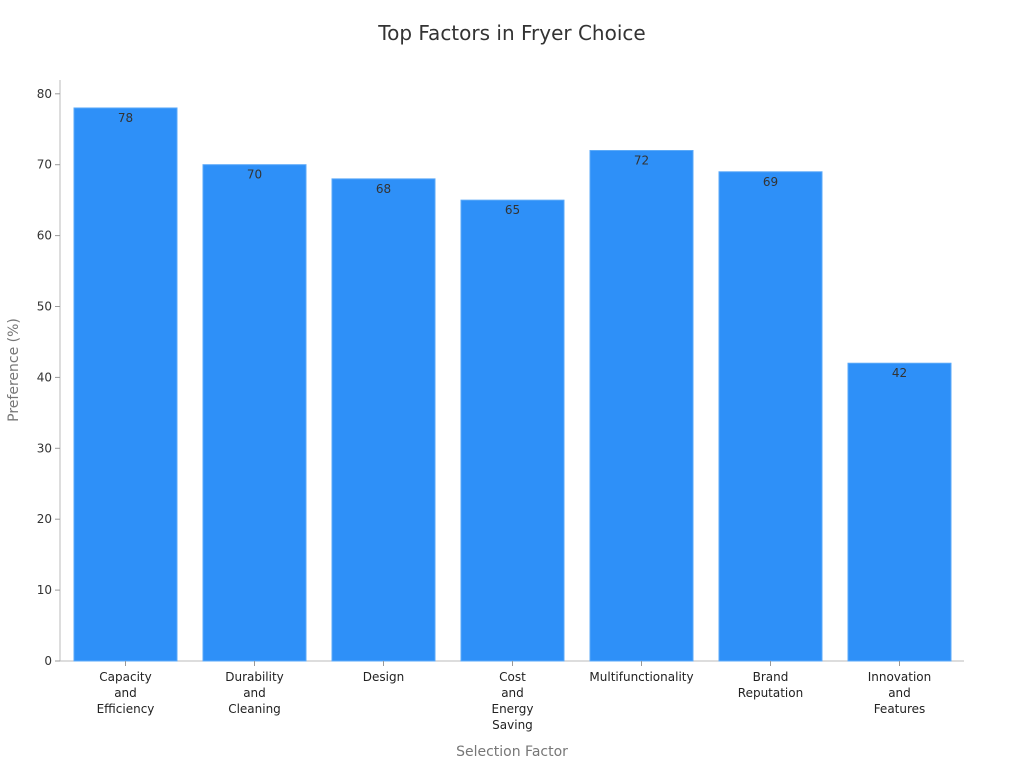 This screenshot has width=1024, height=768. Describe the element at coordinates (44, 377) in the screenshot. I see `y-tick-label: 40` at that location.